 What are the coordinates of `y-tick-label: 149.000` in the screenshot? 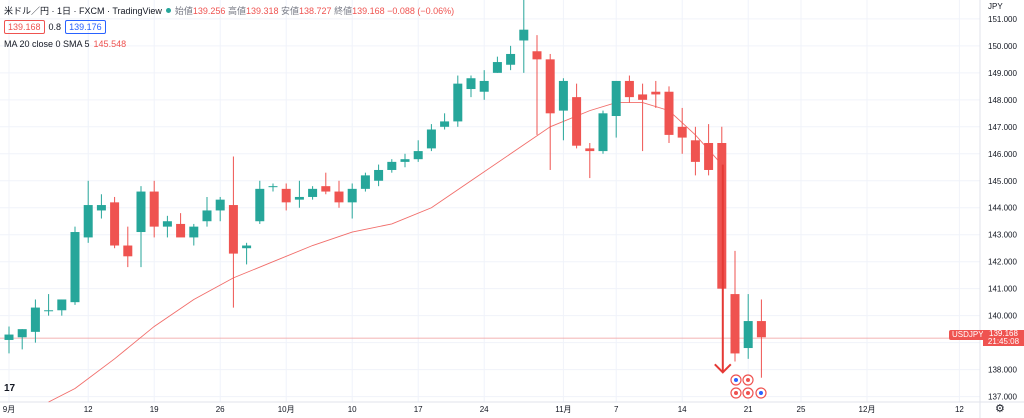 It's located at (1002, 73).